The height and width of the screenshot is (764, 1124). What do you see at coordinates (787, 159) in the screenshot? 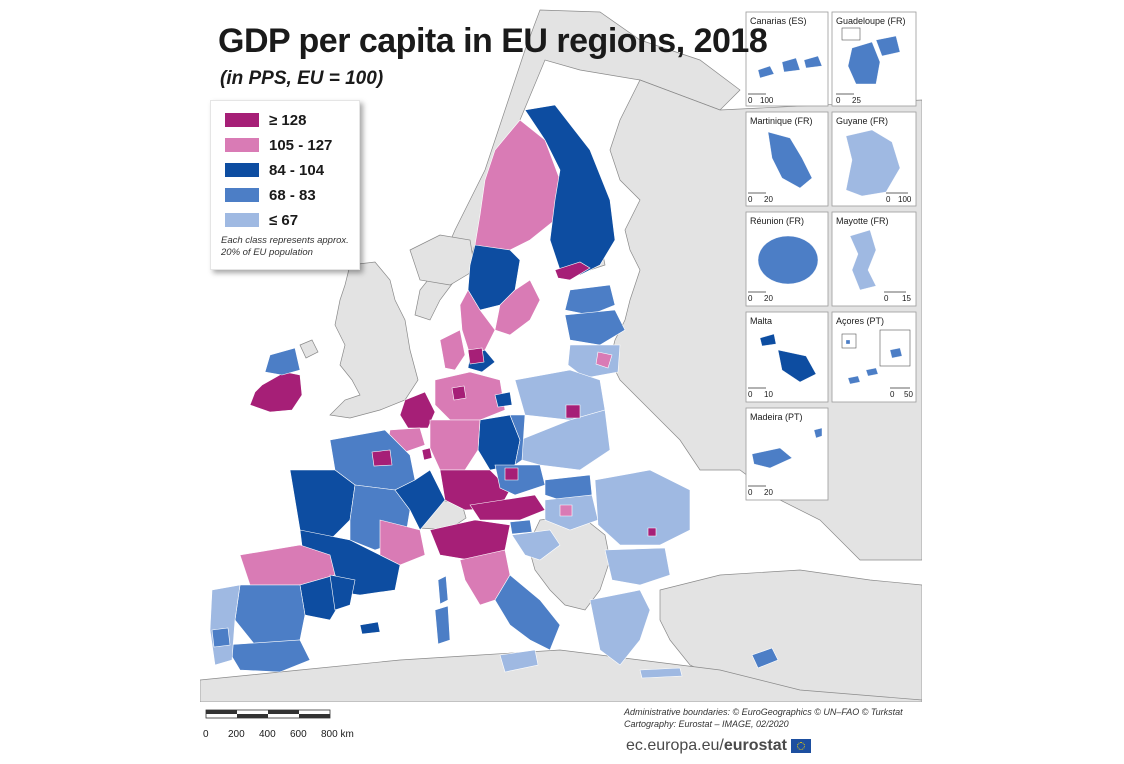
I see `inset-martinique` at bounding box center [787, 159].